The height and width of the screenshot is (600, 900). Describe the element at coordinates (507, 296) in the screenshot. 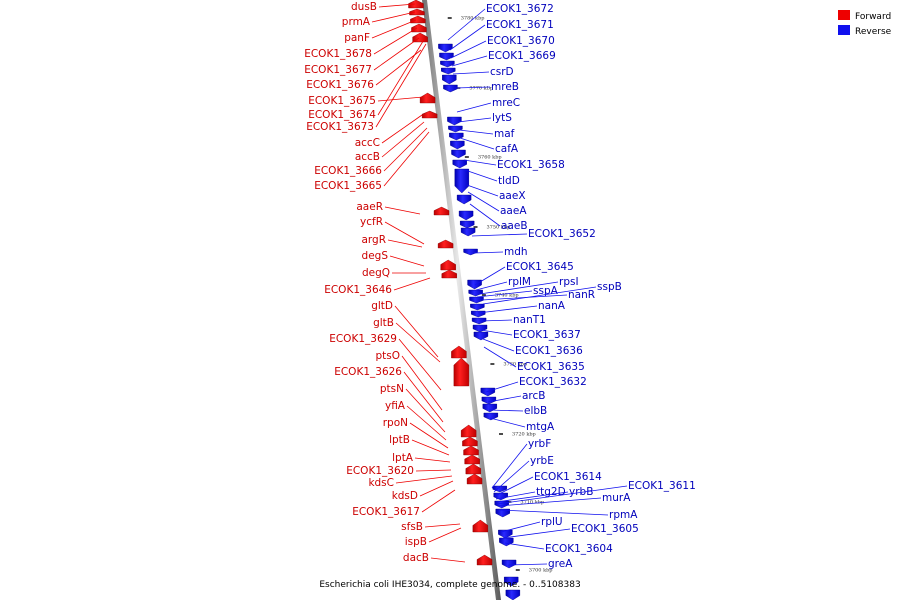

I see `scale-tick-label: 3740 kbp` at that location.